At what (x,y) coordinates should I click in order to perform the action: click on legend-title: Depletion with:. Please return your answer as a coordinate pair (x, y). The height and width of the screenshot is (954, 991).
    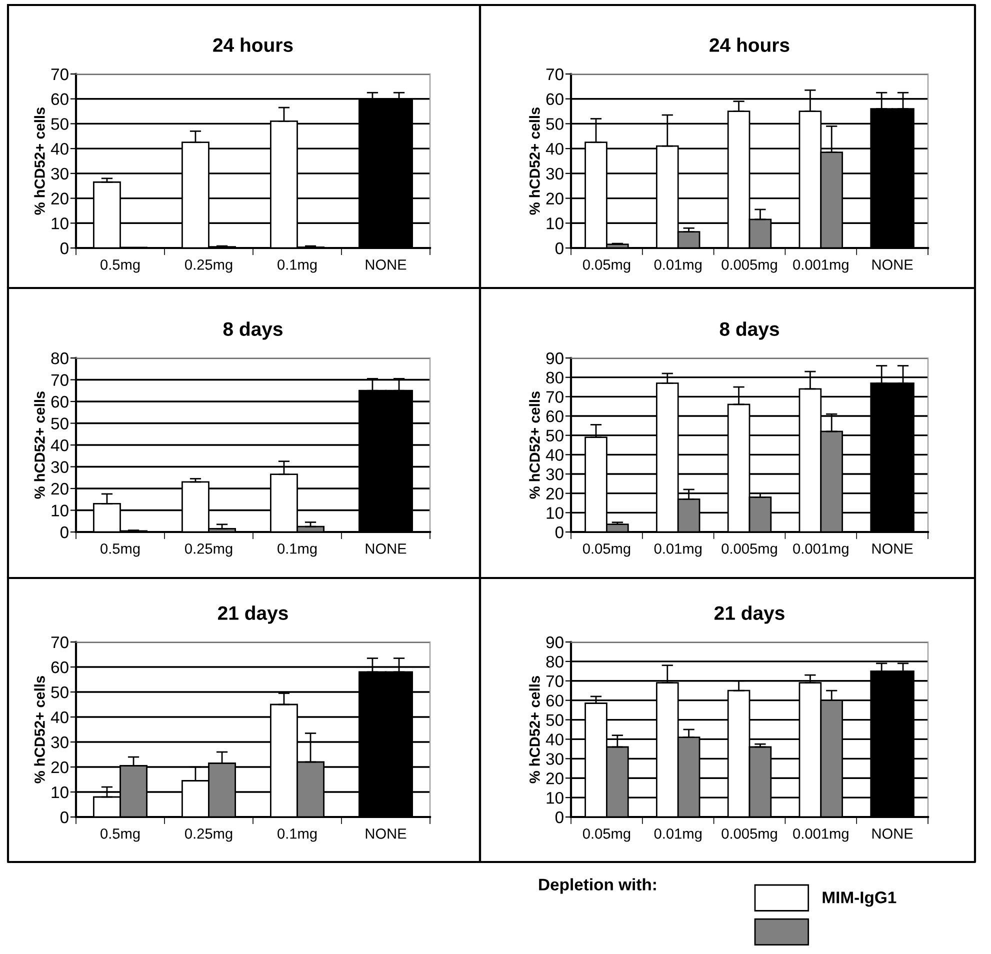
    Looking at the image, I should click on (597, 886).